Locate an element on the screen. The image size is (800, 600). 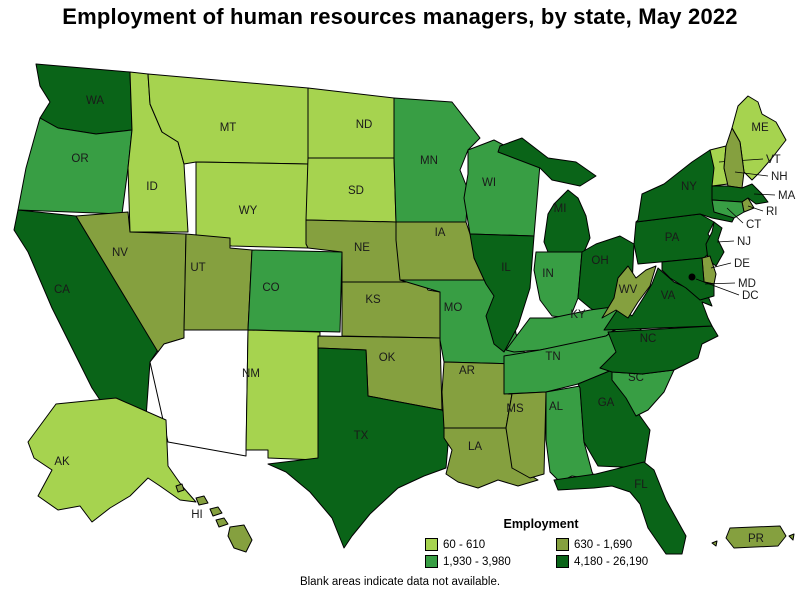
legend-label-1: 630 - 1,690 is located at coordinates (603, 544).